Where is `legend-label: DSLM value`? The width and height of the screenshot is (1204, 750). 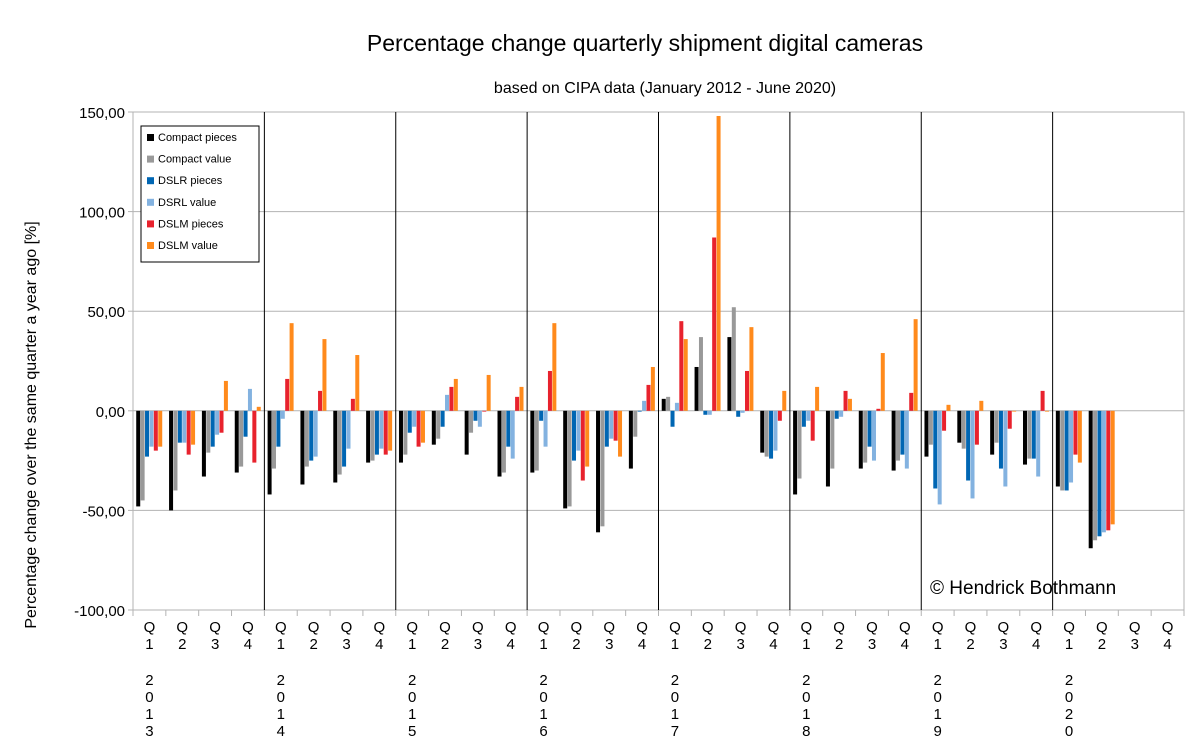
legend-label: DSLM value is located at coordinates (188, 246).